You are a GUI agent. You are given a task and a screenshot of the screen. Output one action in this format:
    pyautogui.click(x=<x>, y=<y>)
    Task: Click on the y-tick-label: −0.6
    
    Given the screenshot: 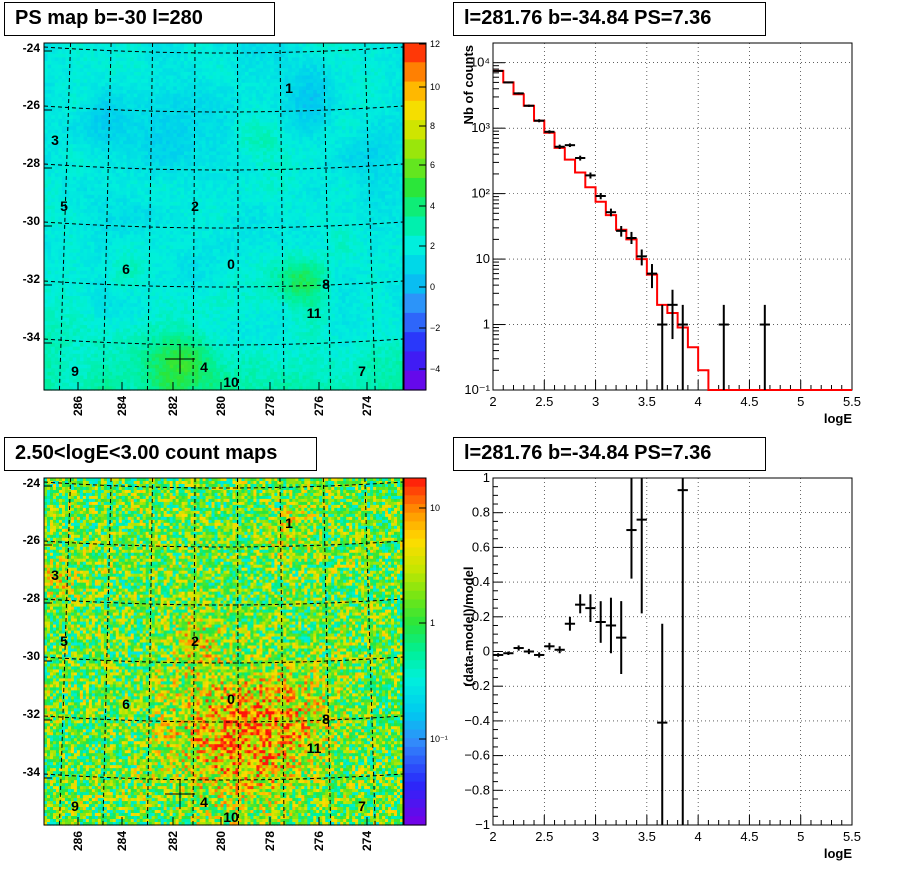 What is the action you would take?
    pyautogui.click(x=477, y=755)
    